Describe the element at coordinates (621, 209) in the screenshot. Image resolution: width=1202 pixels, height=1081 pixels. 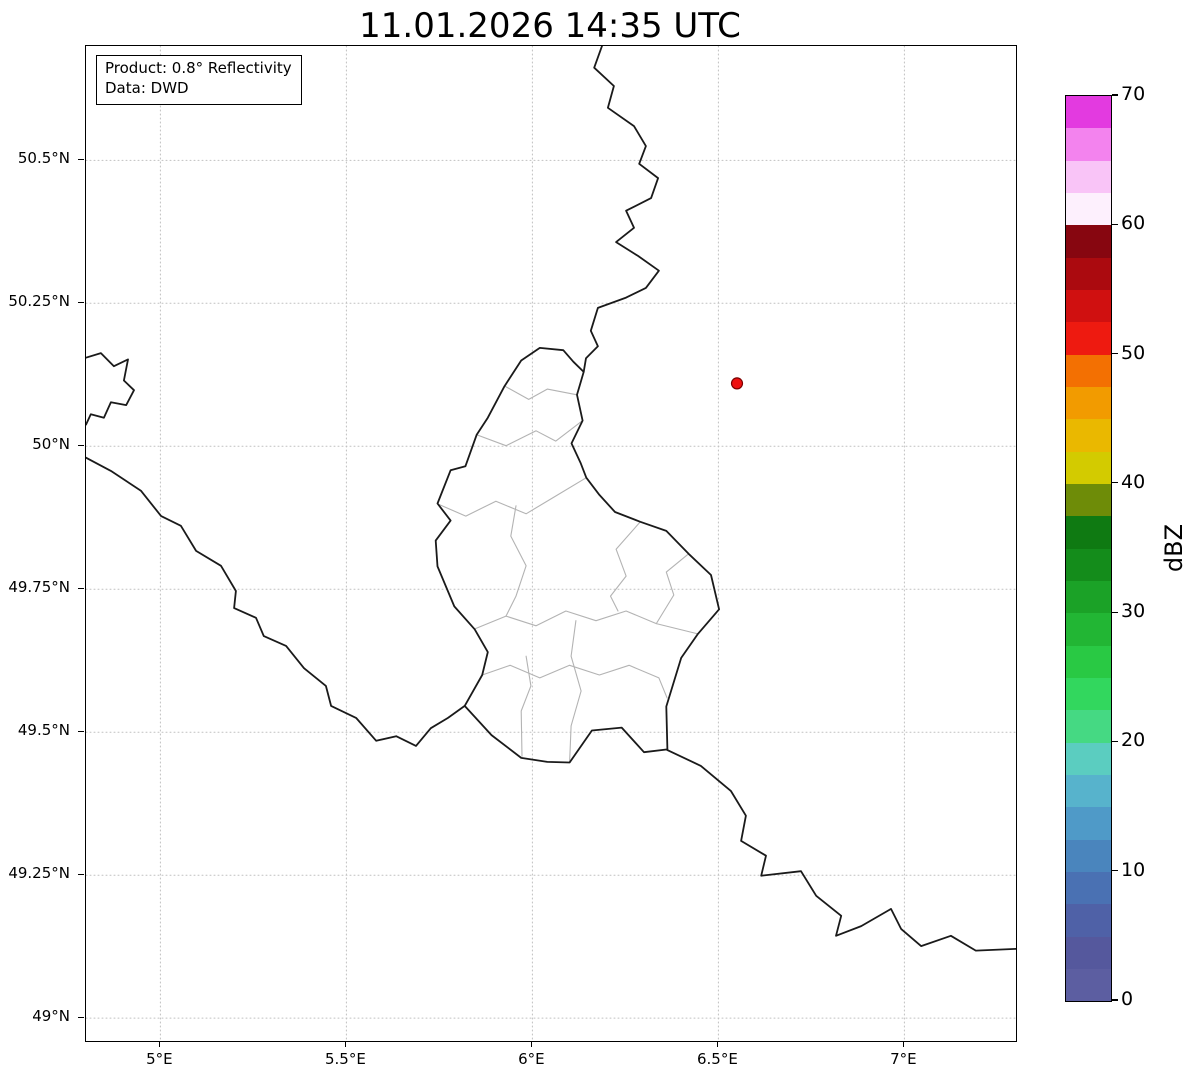
I see `belgium-germany-border` at that location.